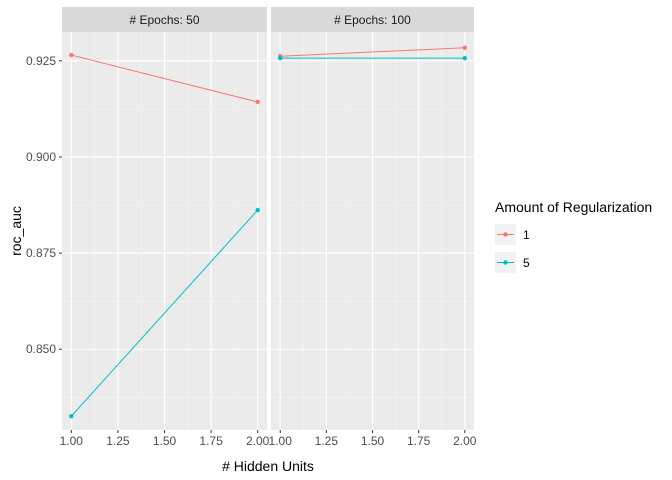  Describe the element at coordinates (573, 207) in the screenshot. I see `legend-title: Amount of Regularization` at that location.